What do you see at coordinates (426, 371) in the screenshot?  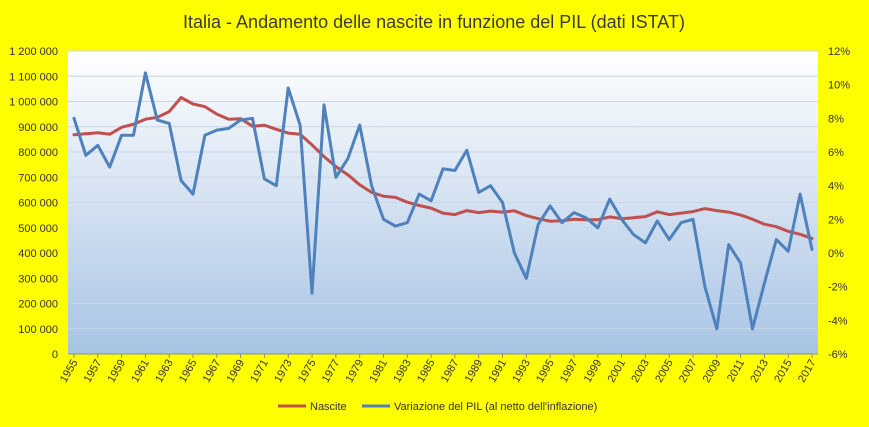 I see `x-tick-label: 1985` at bounding box center [426, 371].